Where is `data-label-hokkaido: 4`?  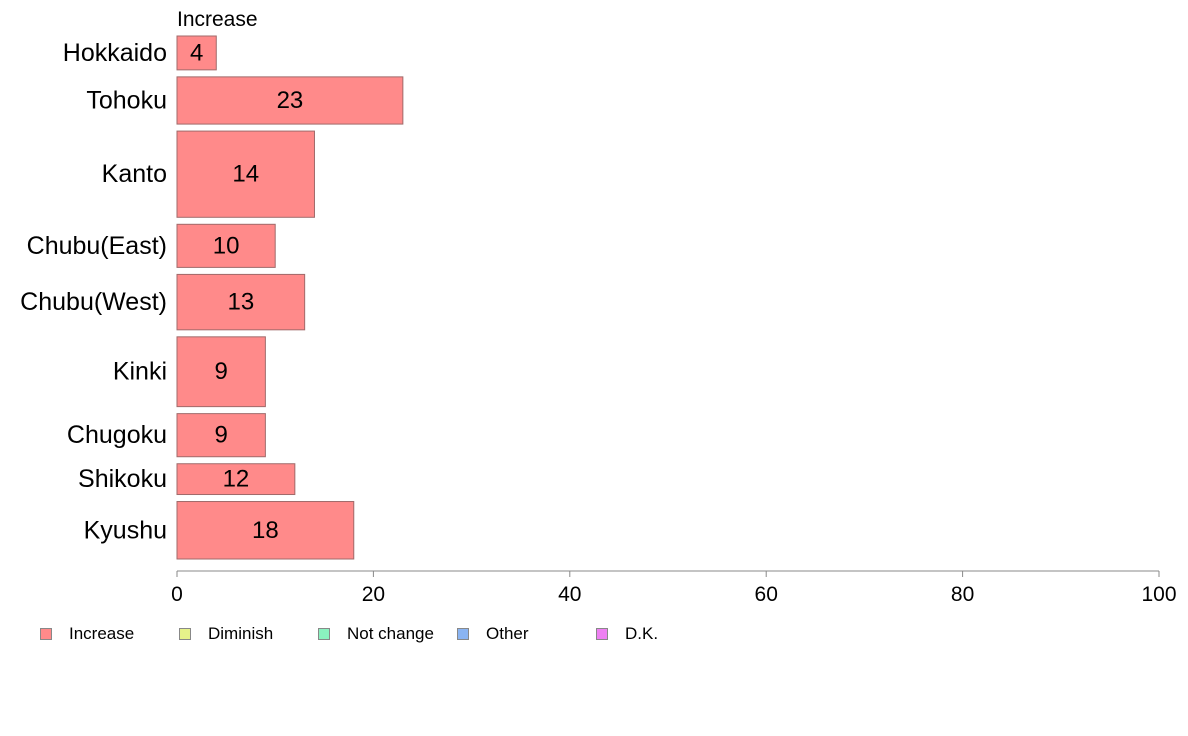 data-label-hokkaido: 4 is located at coordinates (196, 52).